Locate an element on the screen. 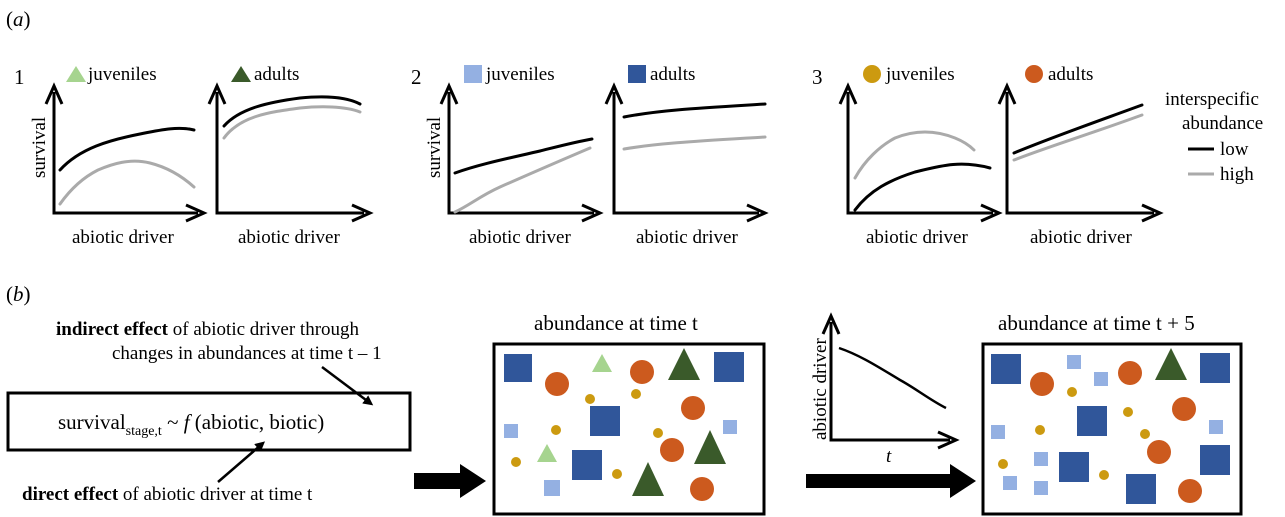  curve-g2-adult-high is located at coordinates (694, 143).